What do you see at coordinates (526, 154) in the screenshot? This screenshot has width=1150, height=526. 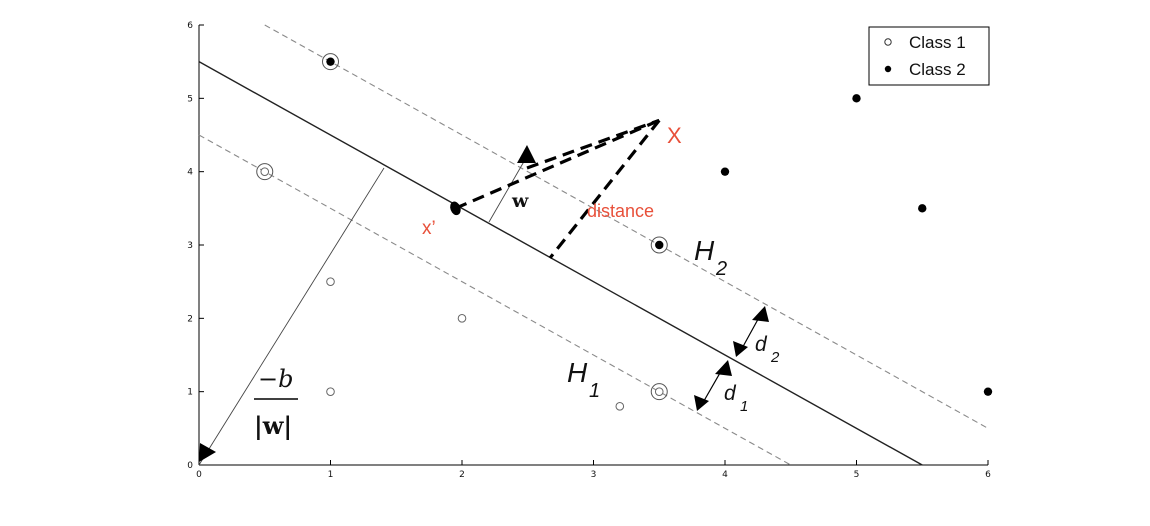 I see `w-arrowhead` at bounding box center [526, 154].